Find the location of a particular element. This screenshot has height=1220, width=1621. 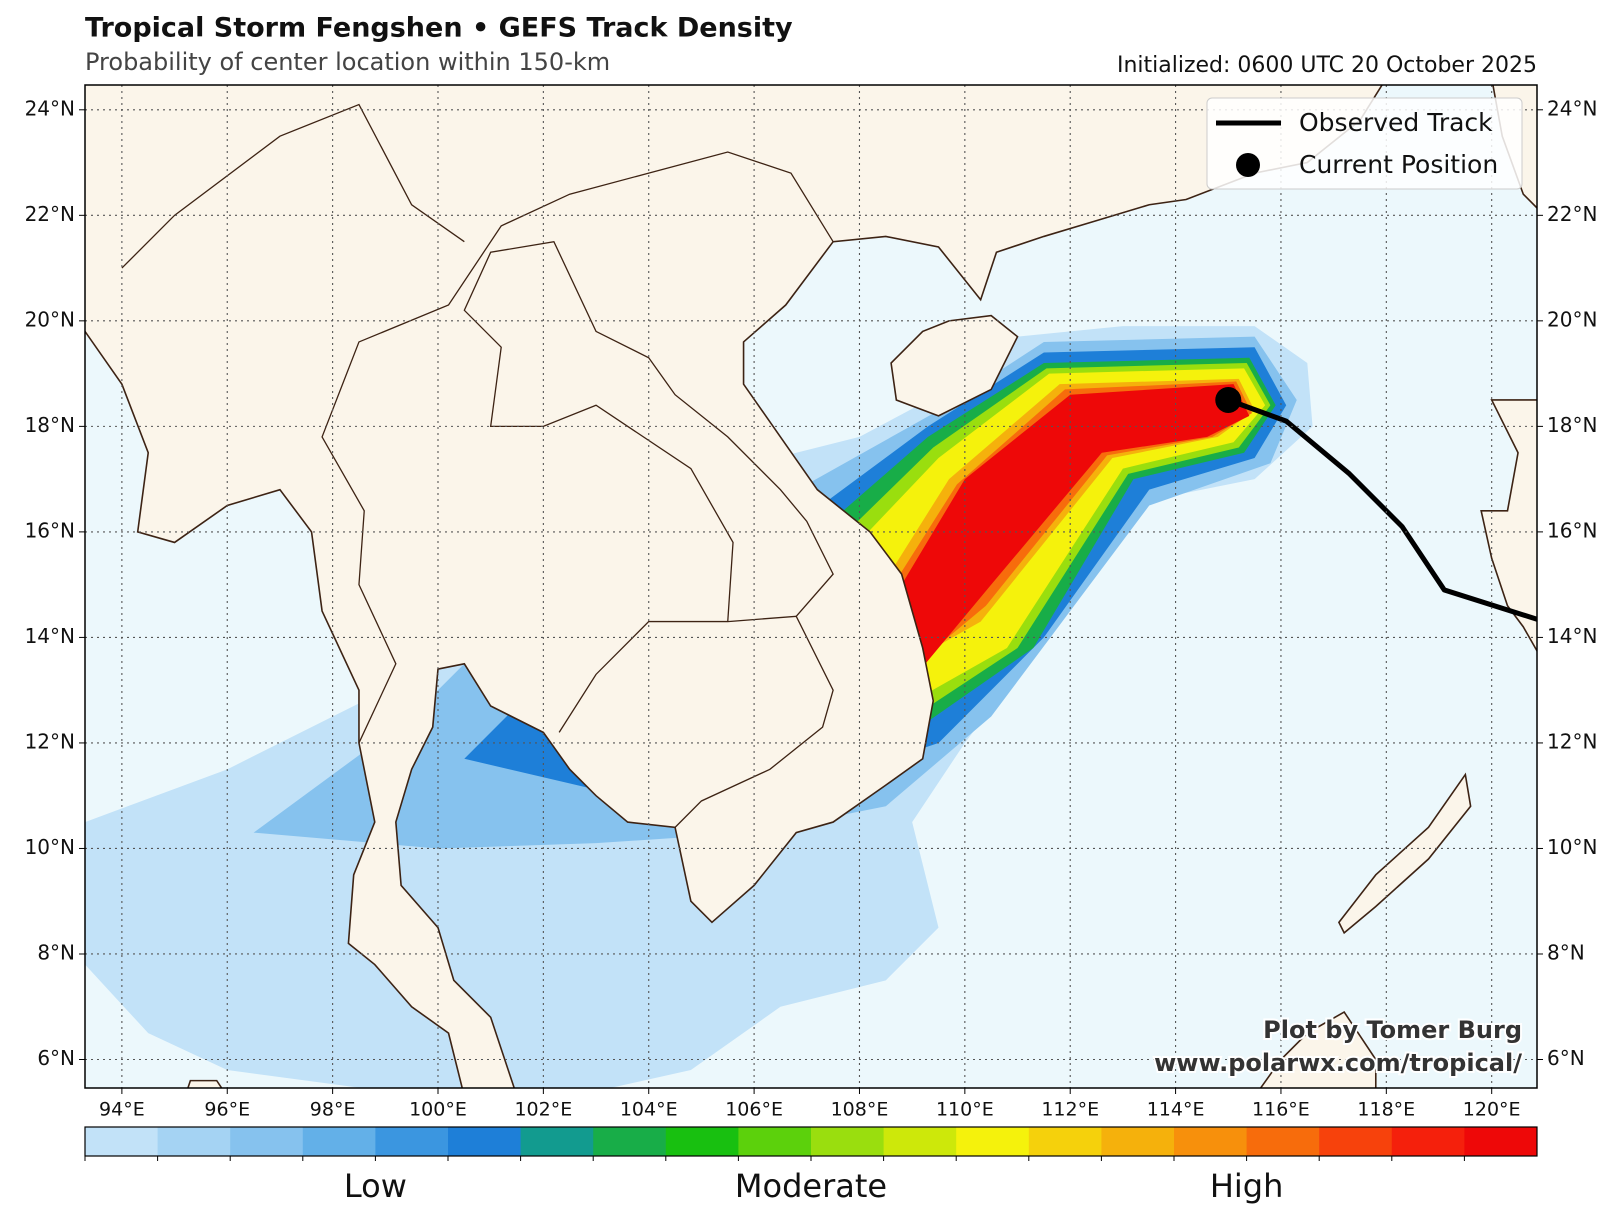

lon-tick-label: 96°E is located at coordinates (227, 1110).